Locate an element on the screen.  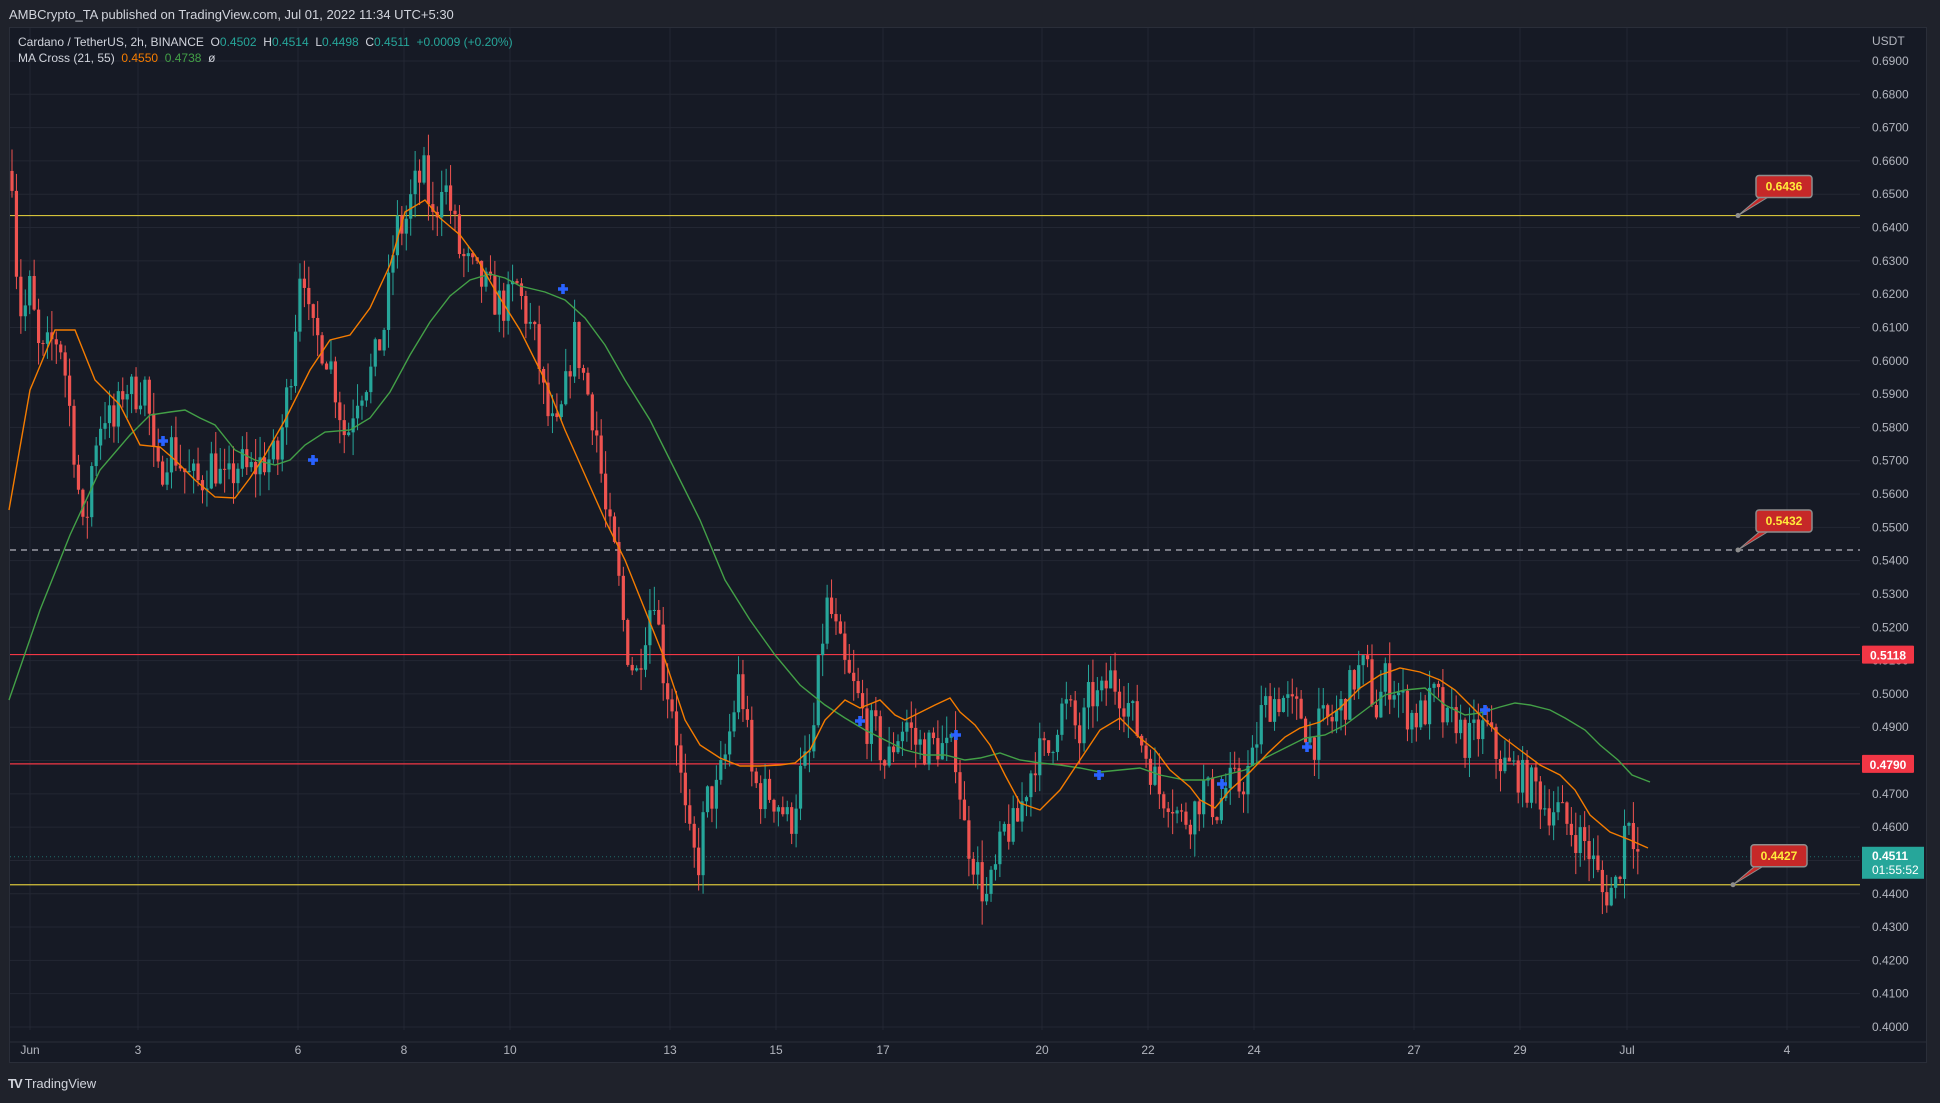
axis-unit: USDT is located at coordinates (1888, 41).